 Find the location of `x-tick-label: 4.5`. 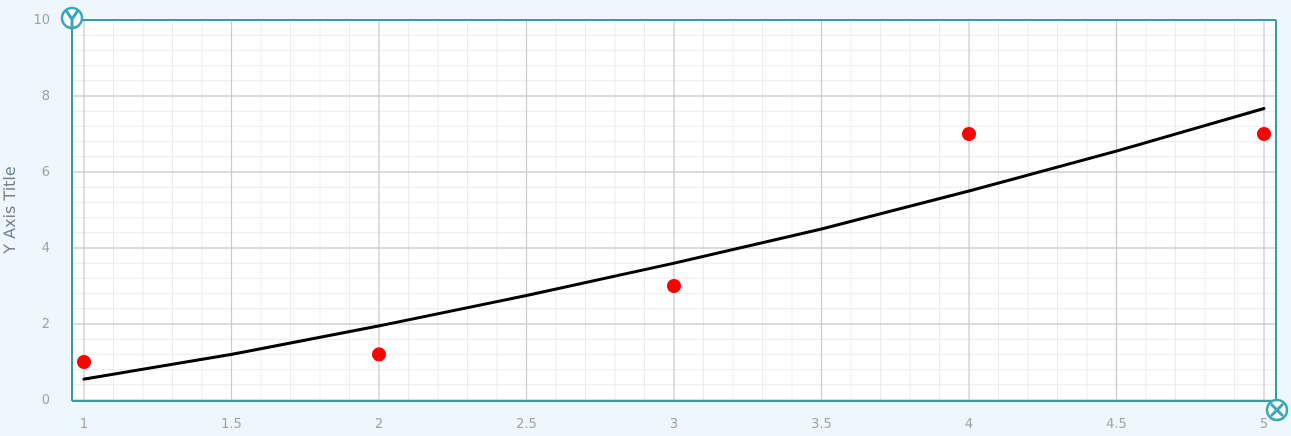

x-tick-label: 4.5 is located at coordinates (1116, 424).